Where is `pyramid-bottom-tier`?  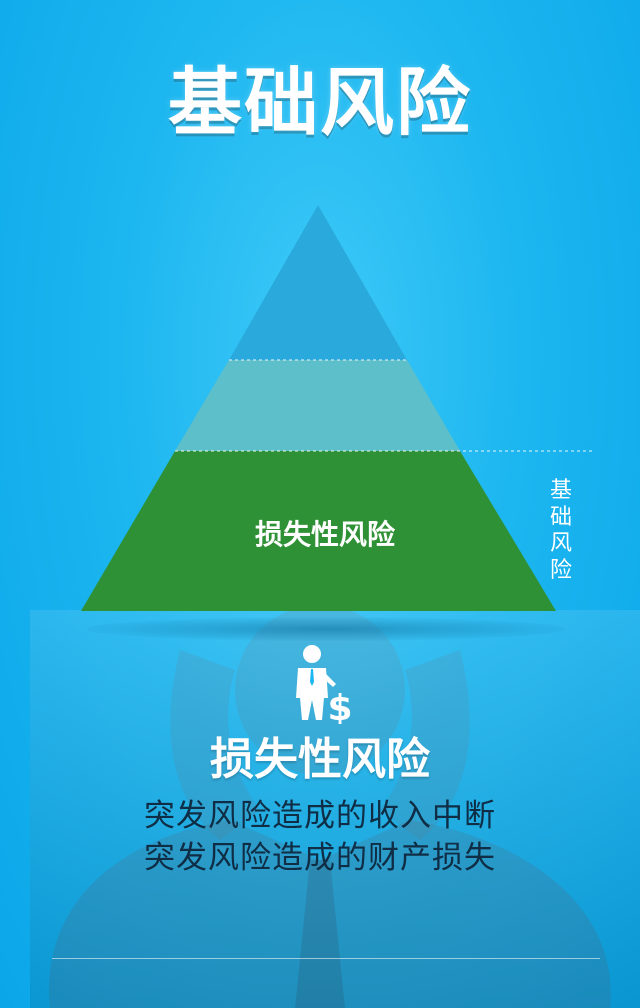
pyramid-bottom-tier is located at coordinates (318, 531).